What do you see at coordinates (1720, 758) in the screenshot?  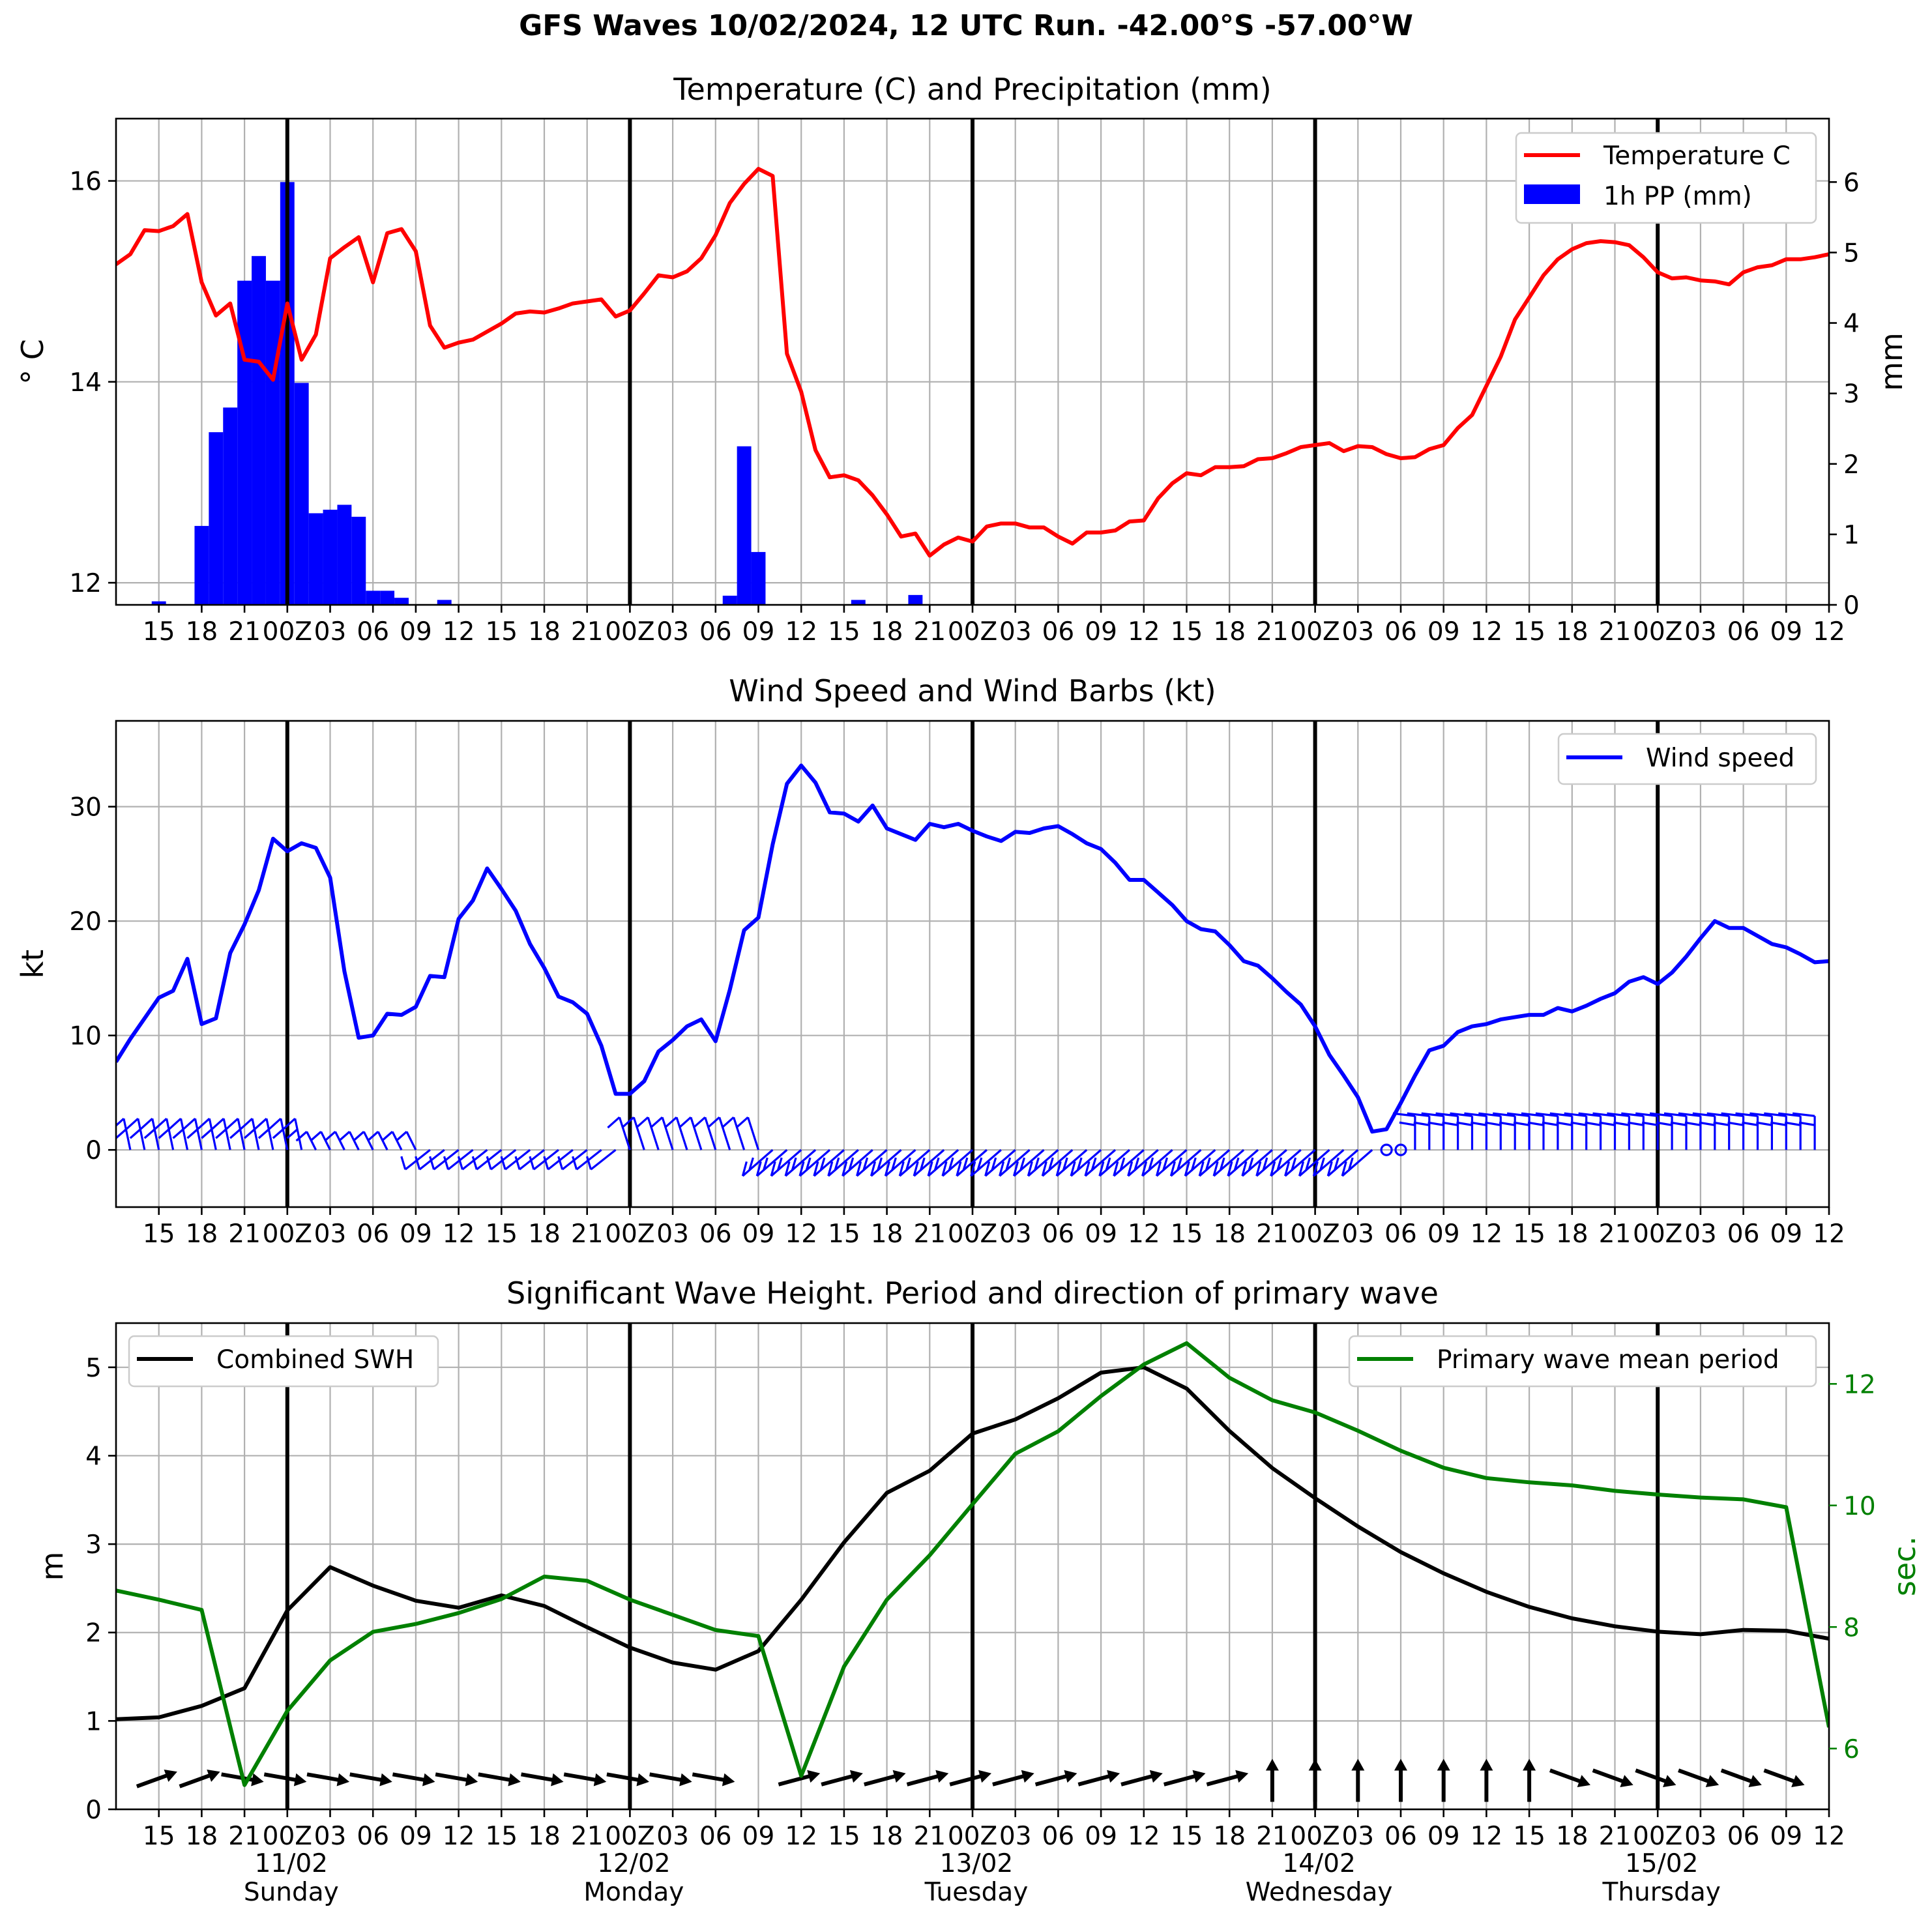 I see `legend-label-wind: Wind speed` at bounding box center [1720, 758].